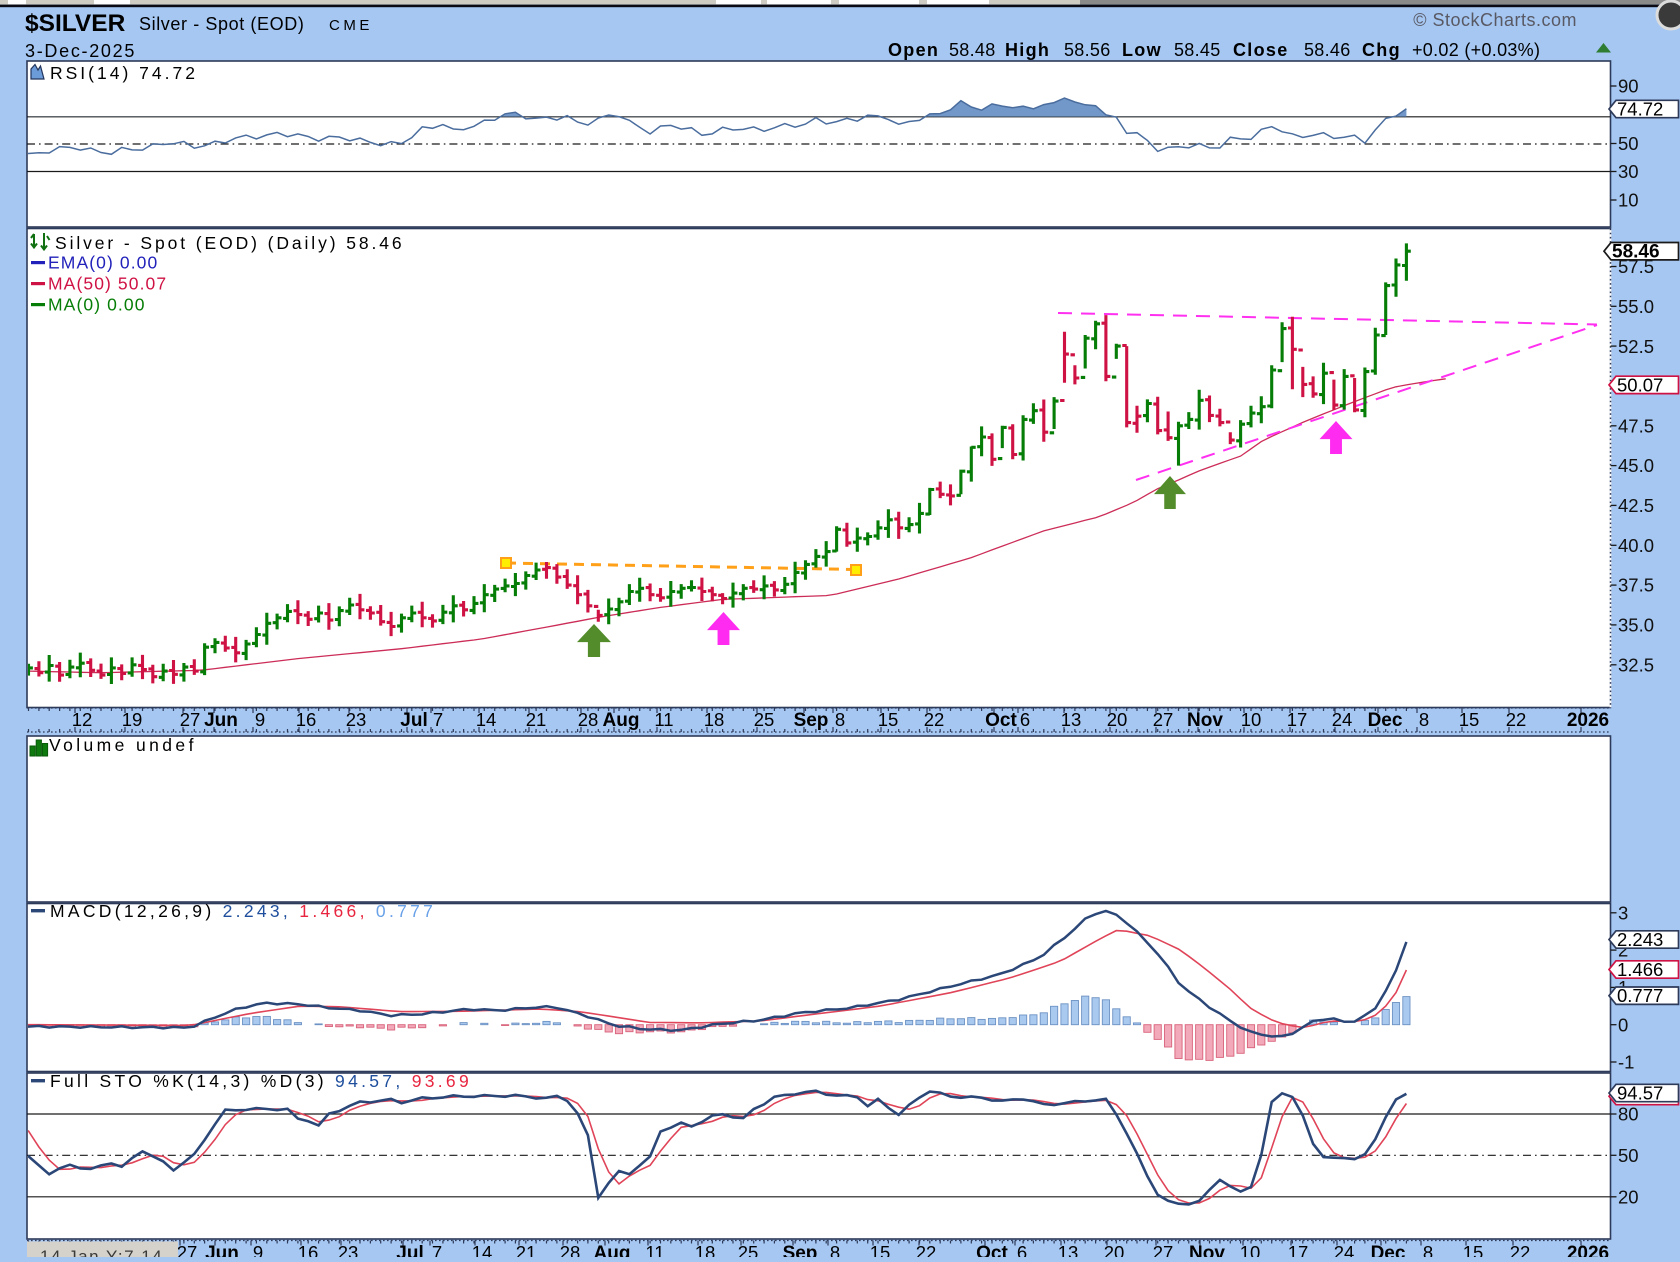  Describe the element at coordinates (1626, 1062) in the screenshot. I see `svg-text: -1` at that location.